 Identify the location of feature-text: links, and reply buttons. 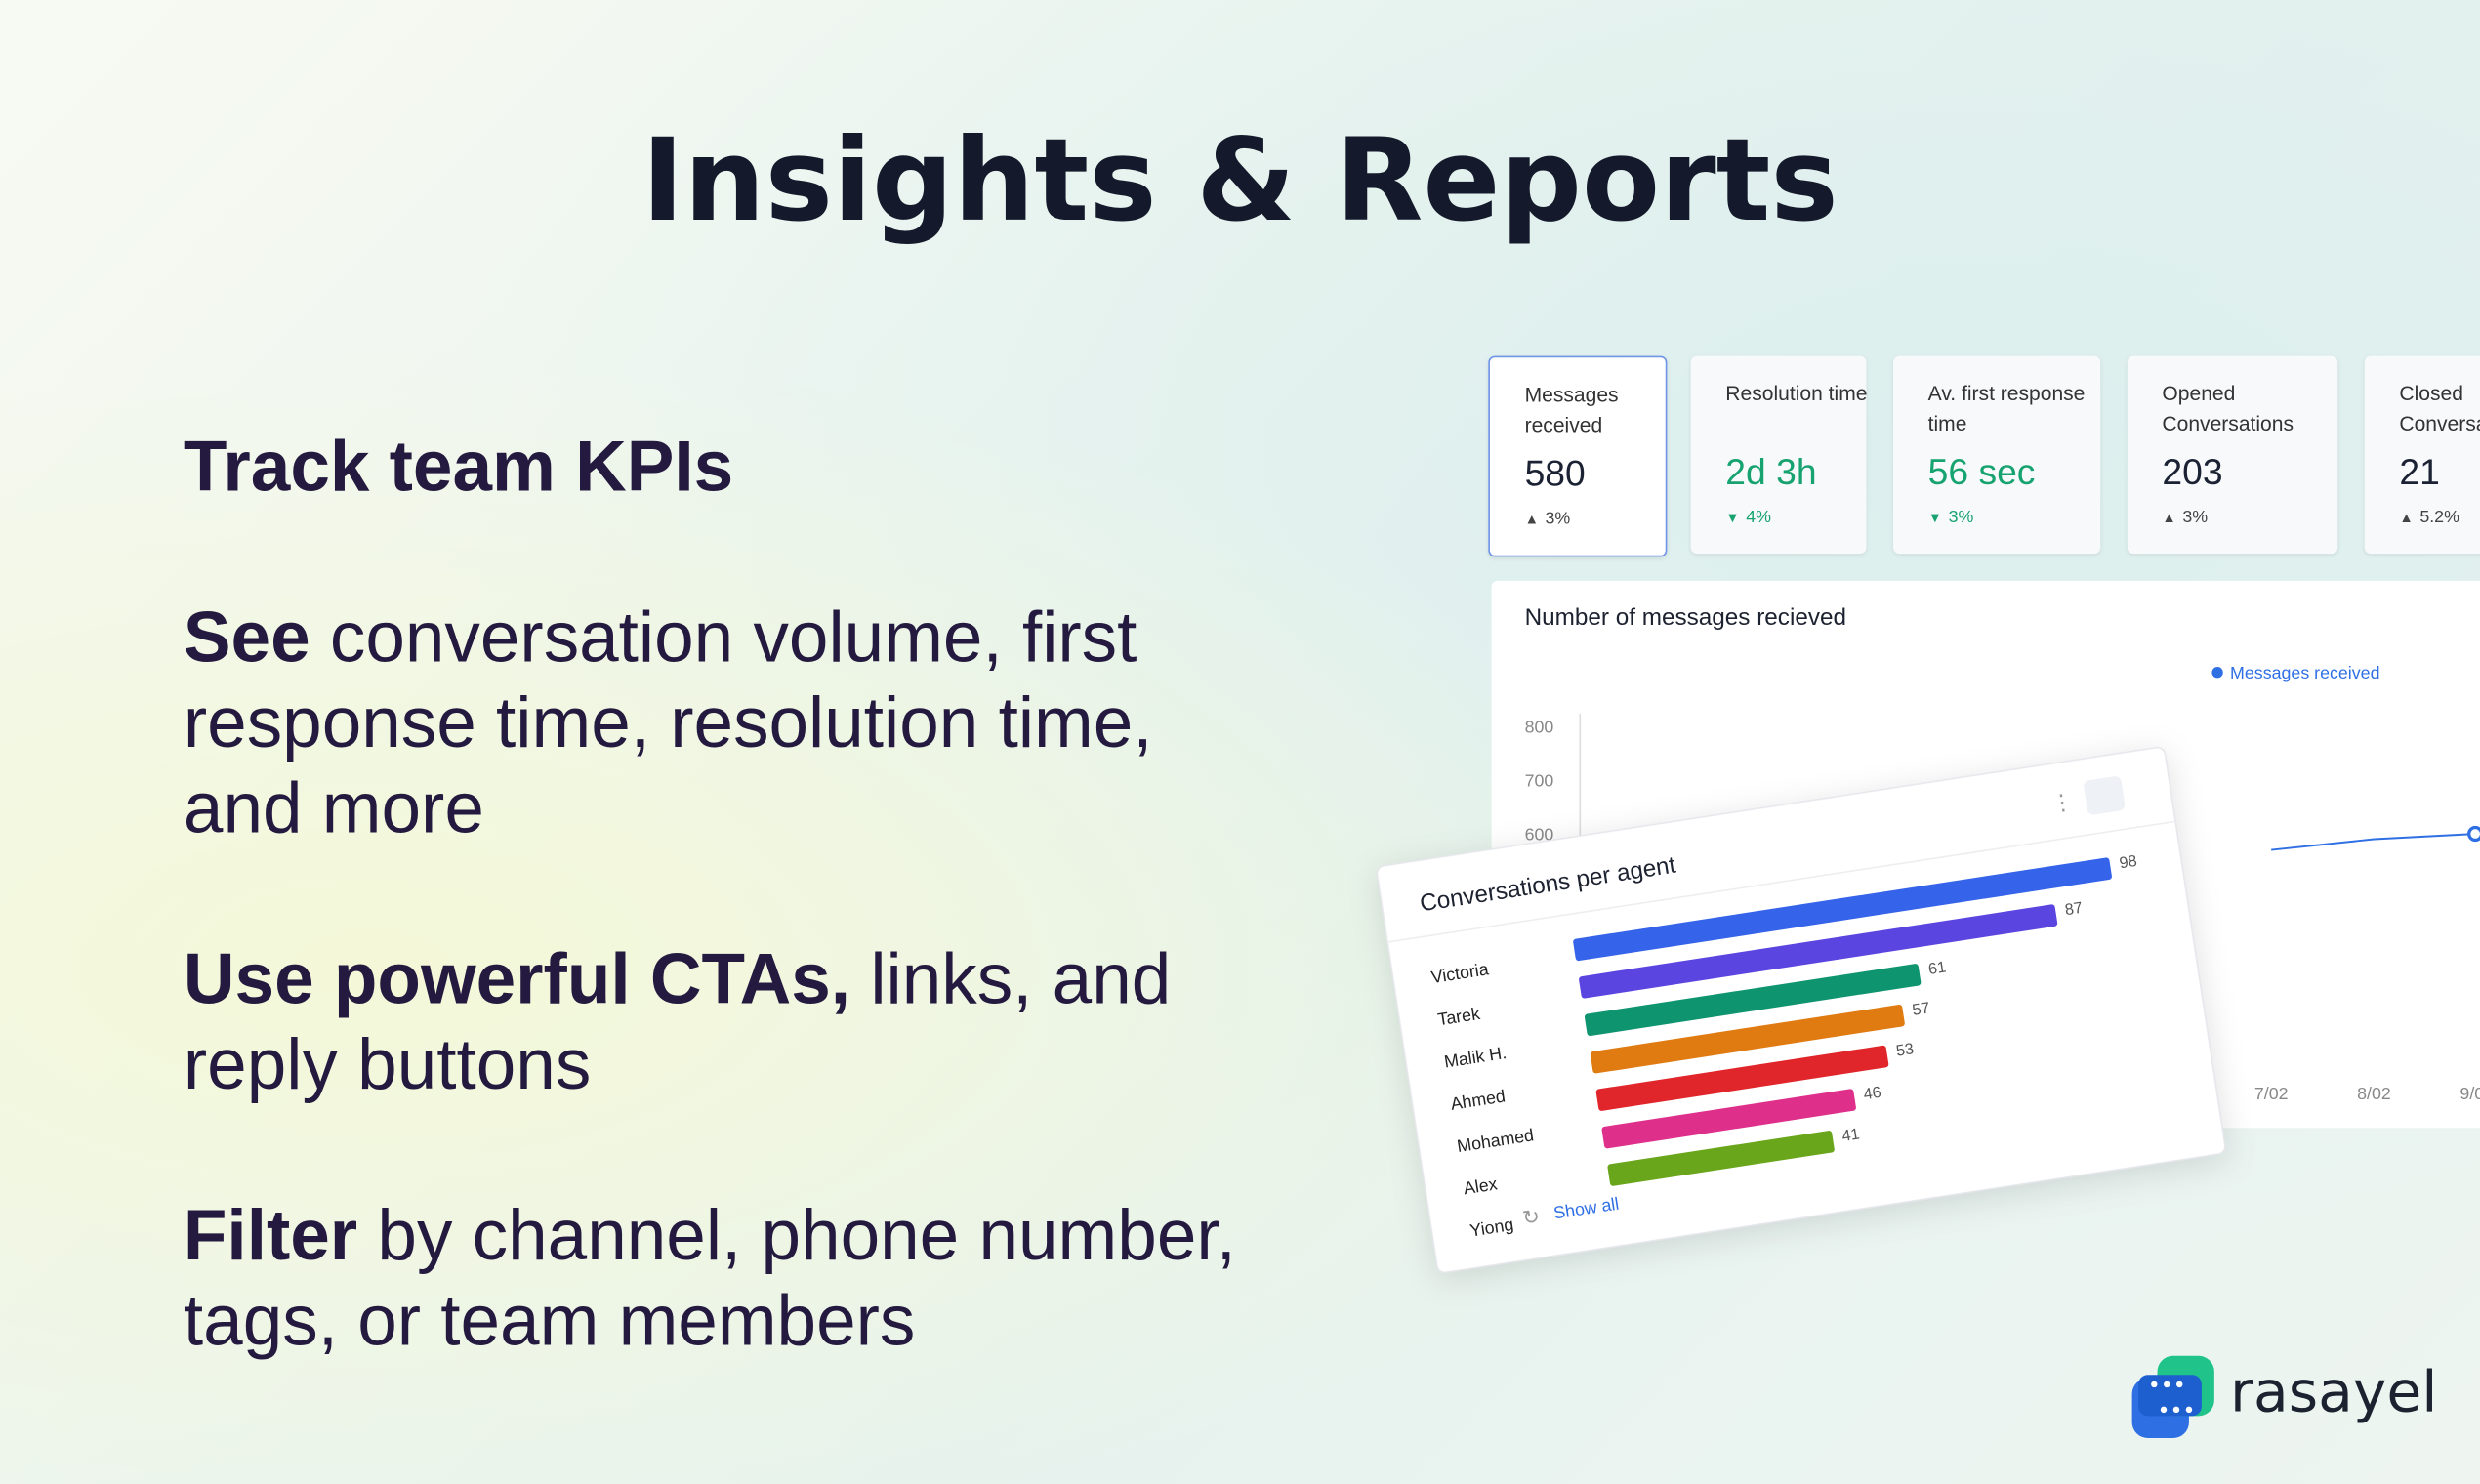
(677, 1021).